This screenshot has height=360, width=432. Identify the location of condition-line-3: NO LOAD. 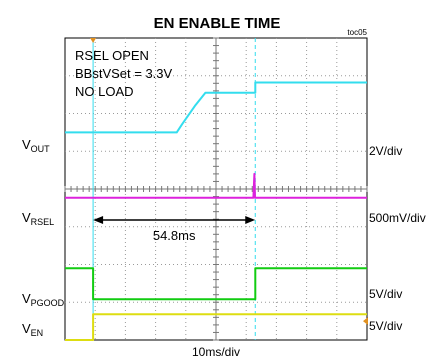
(104, 91).